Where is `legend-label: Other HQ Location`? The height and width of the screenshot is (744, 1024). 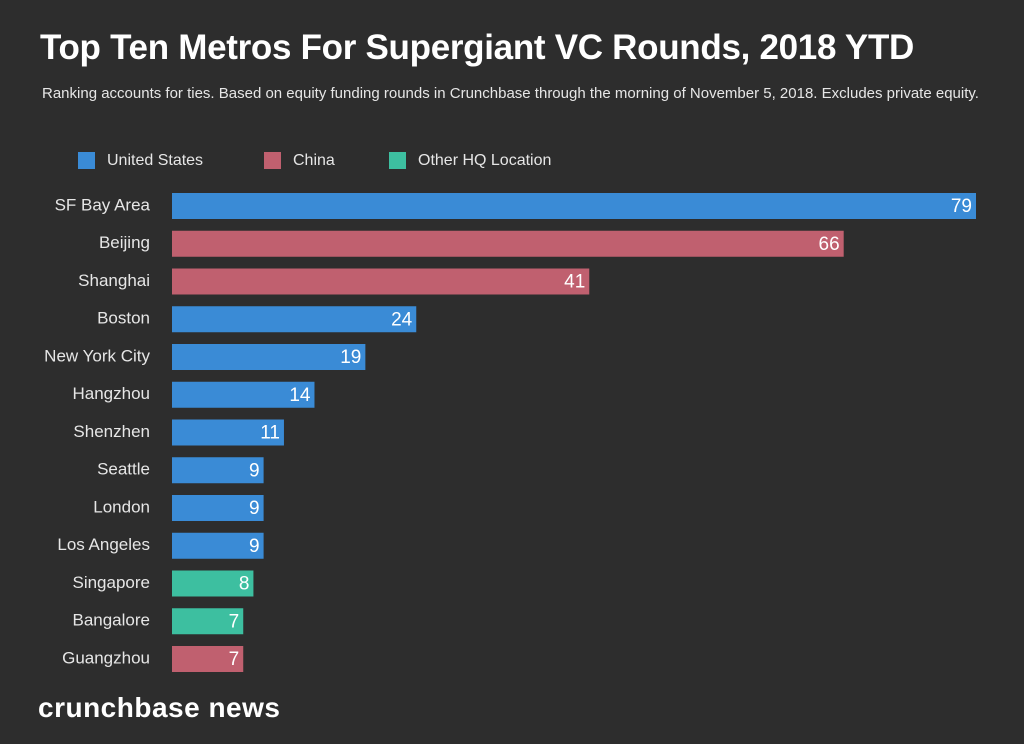
legend-label: Other HQ Location is located at coordinates (484, 160).